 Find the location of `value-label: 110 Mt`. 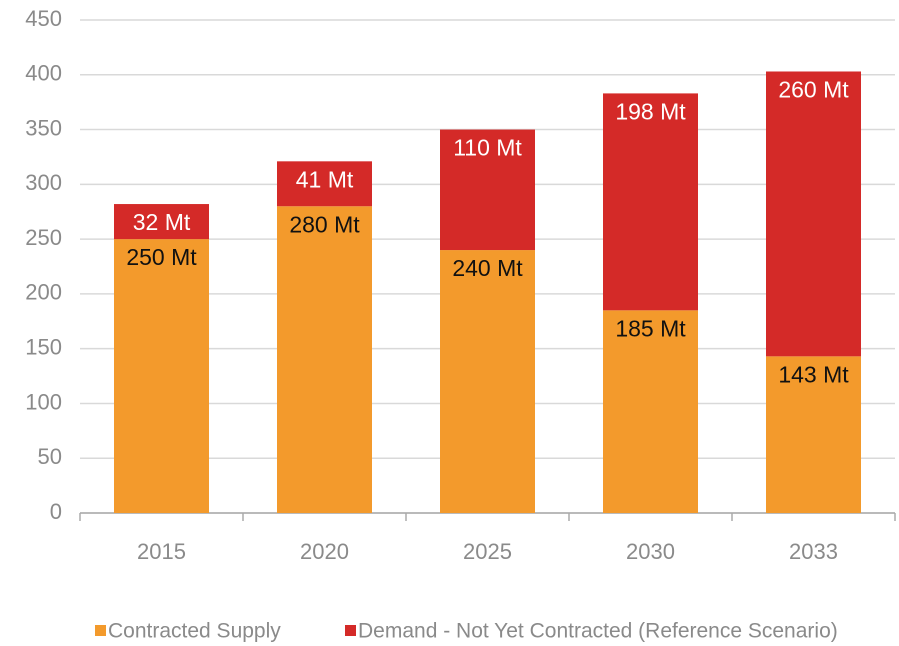

value-label: 110 Mt is located at coordinates (487, 148).